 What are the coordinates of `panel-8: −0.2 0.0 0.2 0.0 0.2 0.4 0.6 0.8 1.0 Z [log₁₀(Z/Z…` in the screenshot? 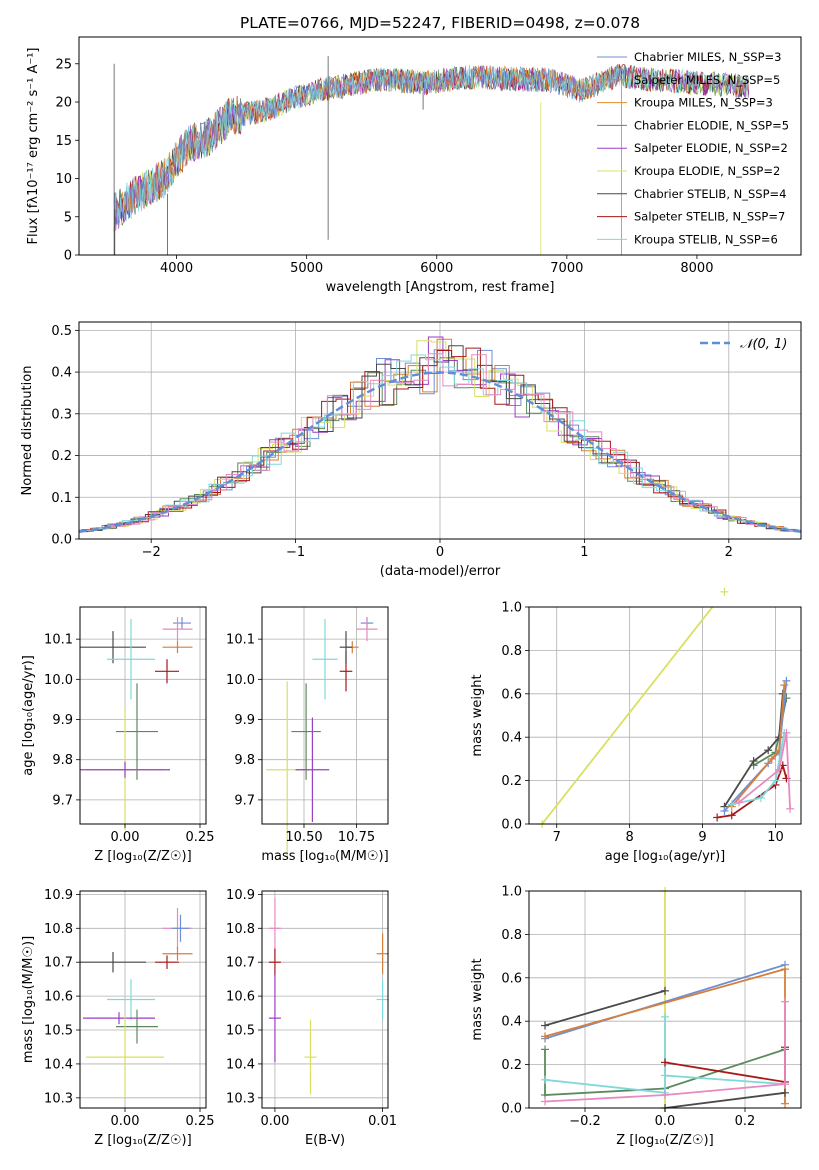 It's located at (636, 1016).